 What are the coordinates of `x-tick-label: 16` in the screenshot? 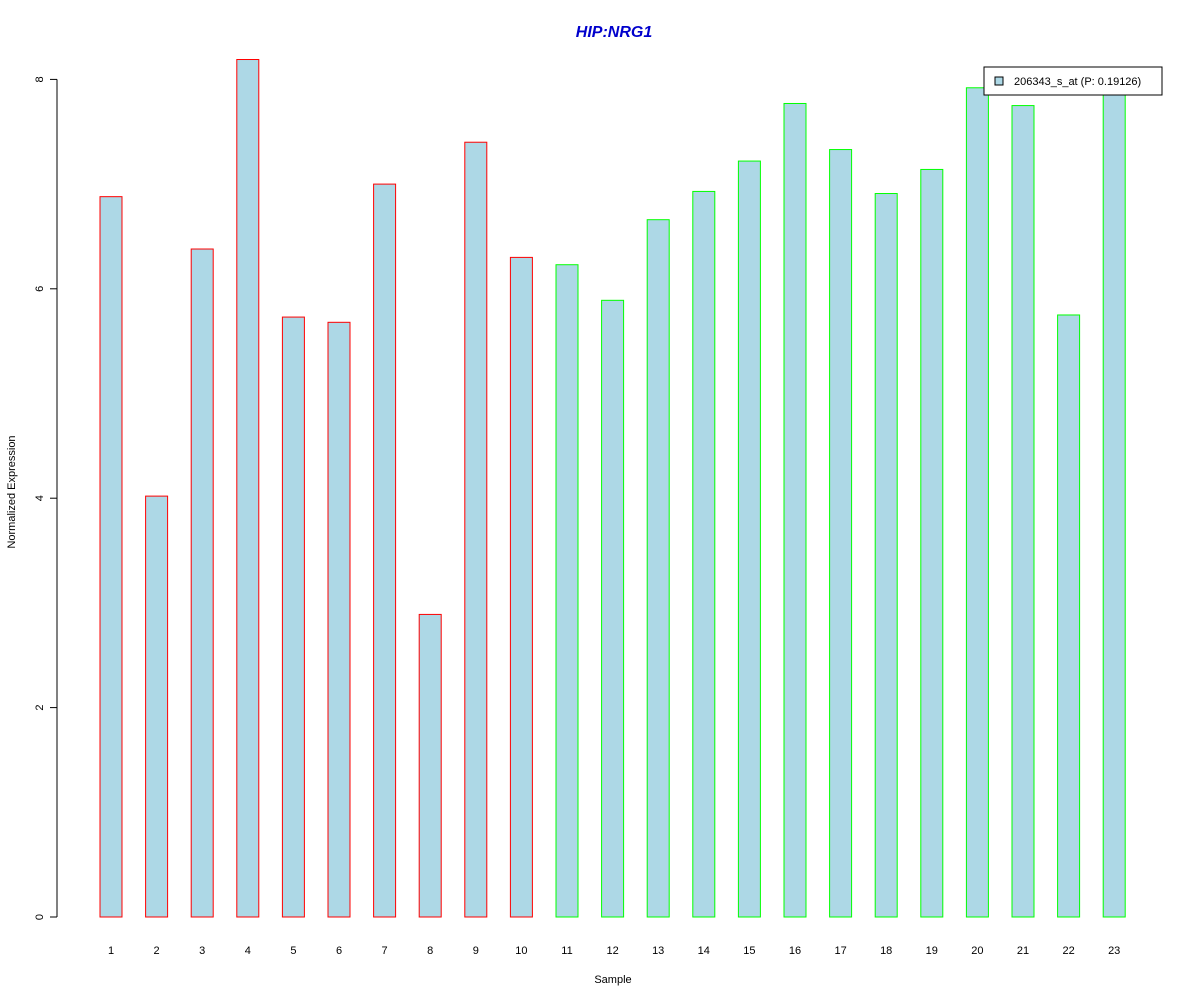 It's located at (795, 951).